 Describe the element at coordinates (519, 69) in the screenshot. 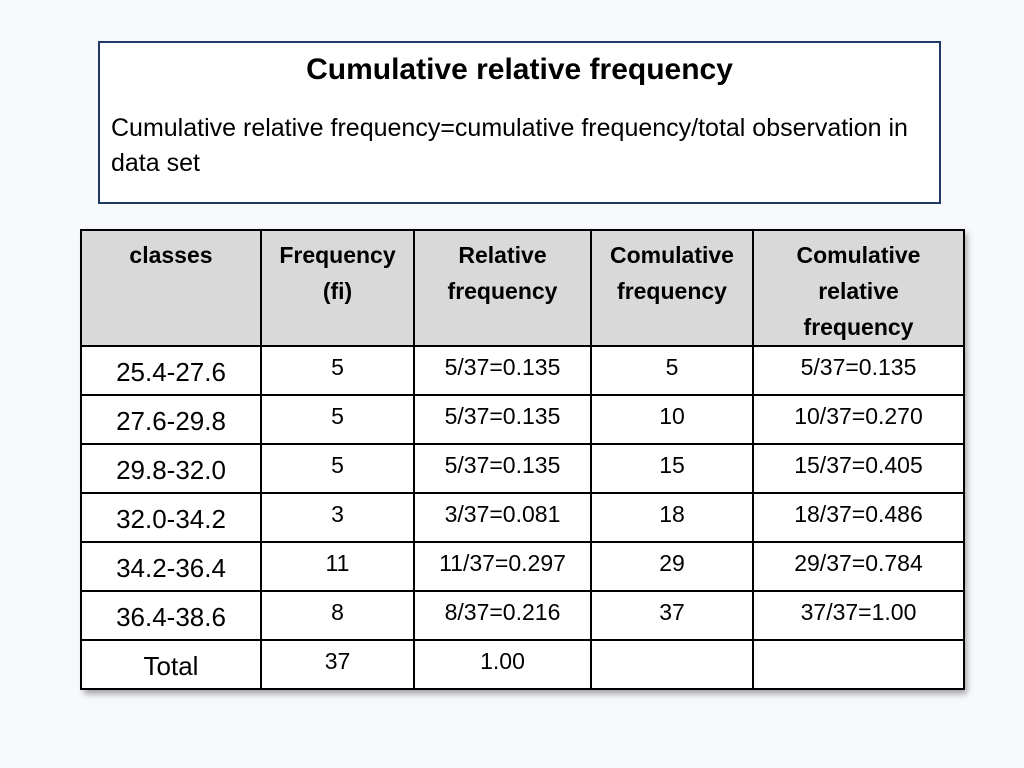

I see `slide-title: Cumulative relative frequency` at that location.